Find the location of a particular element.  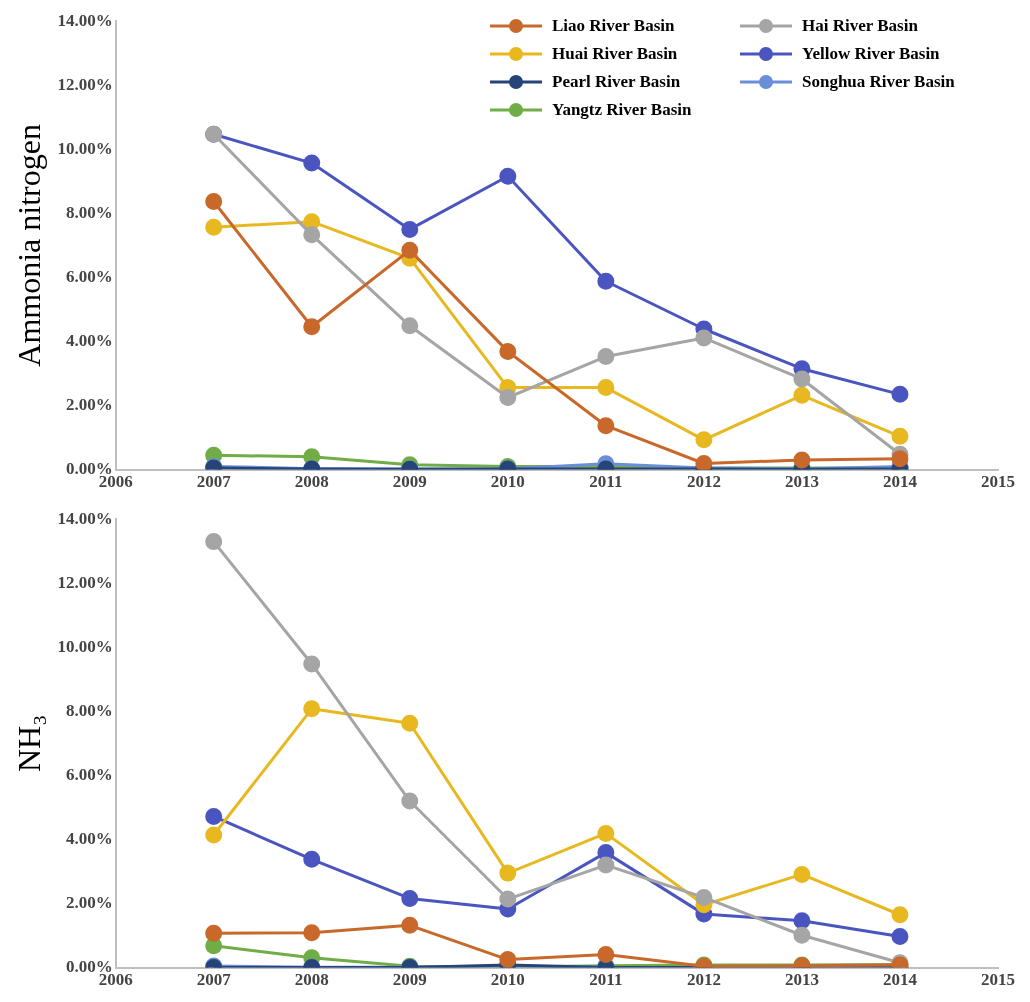

legend-label: Songhua River Basin is located at coordinates (878, 82).